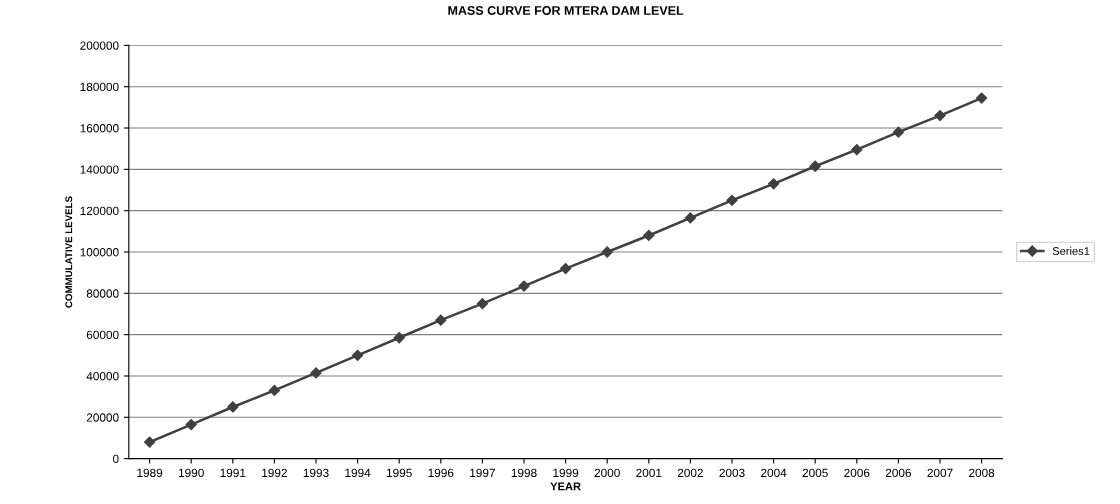 The image size is (1120, 504). I want to click on y-tick-label: 100000, so click(99, 252).